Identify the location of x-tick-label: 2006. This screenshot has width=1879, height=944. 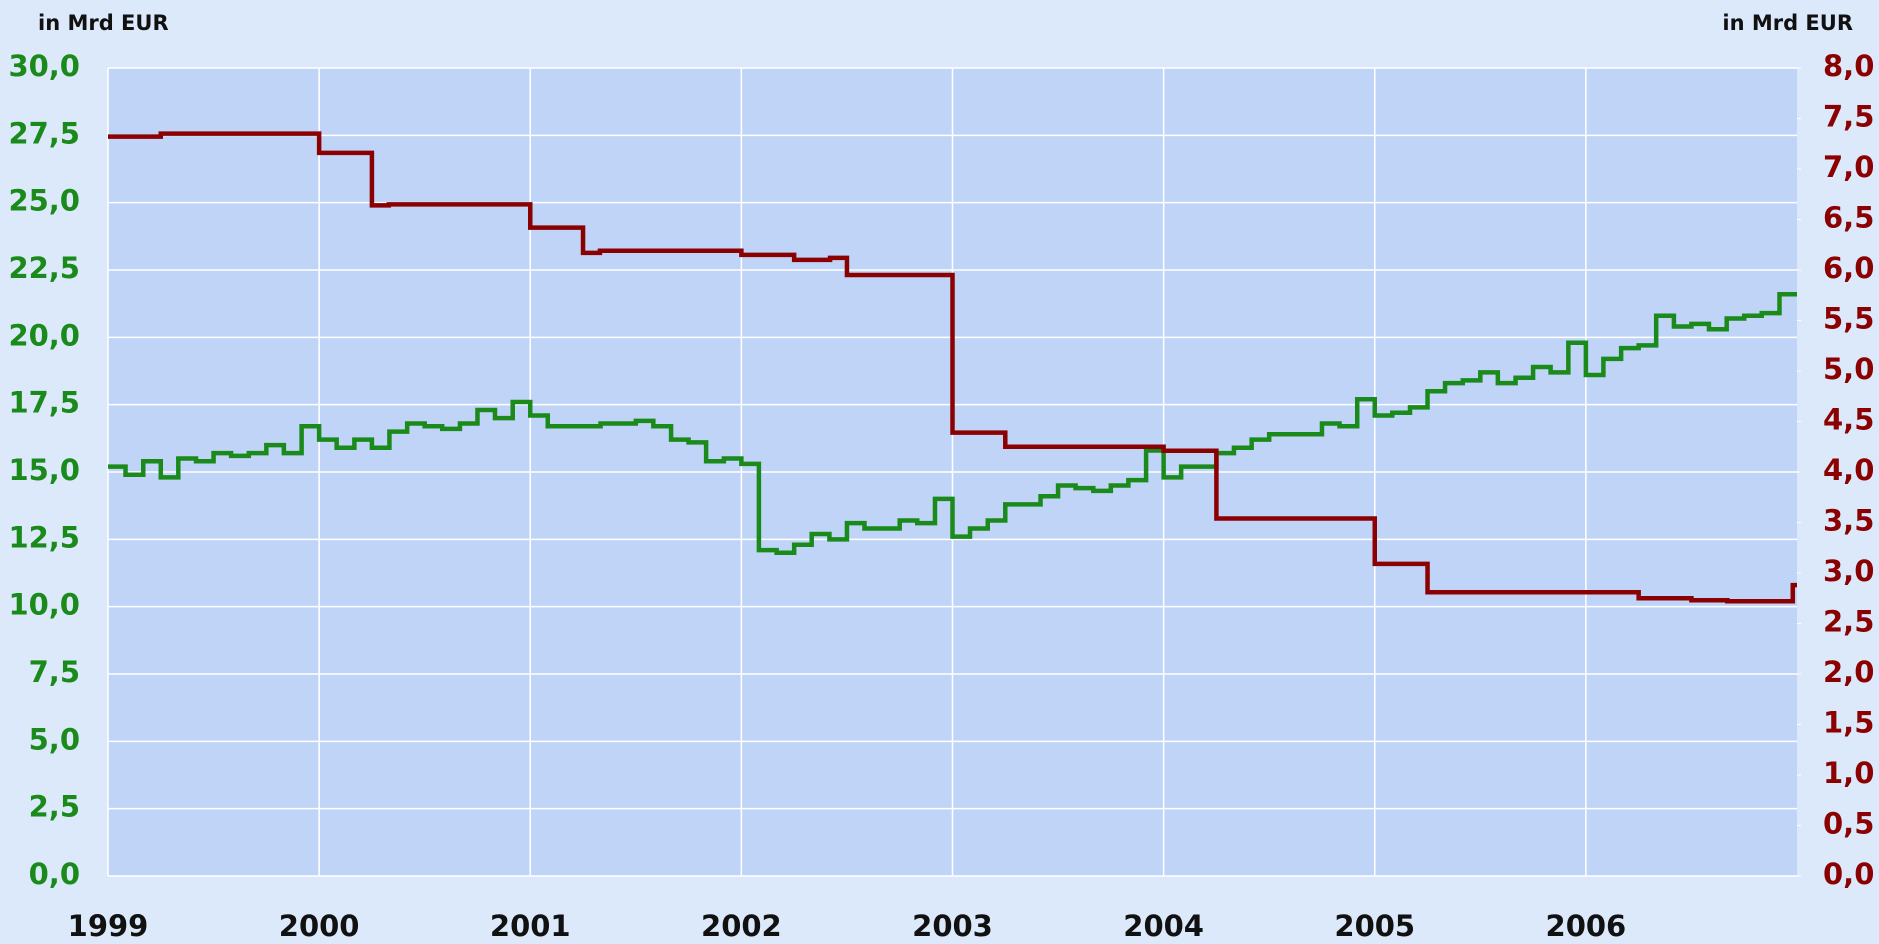
(1586, 926).